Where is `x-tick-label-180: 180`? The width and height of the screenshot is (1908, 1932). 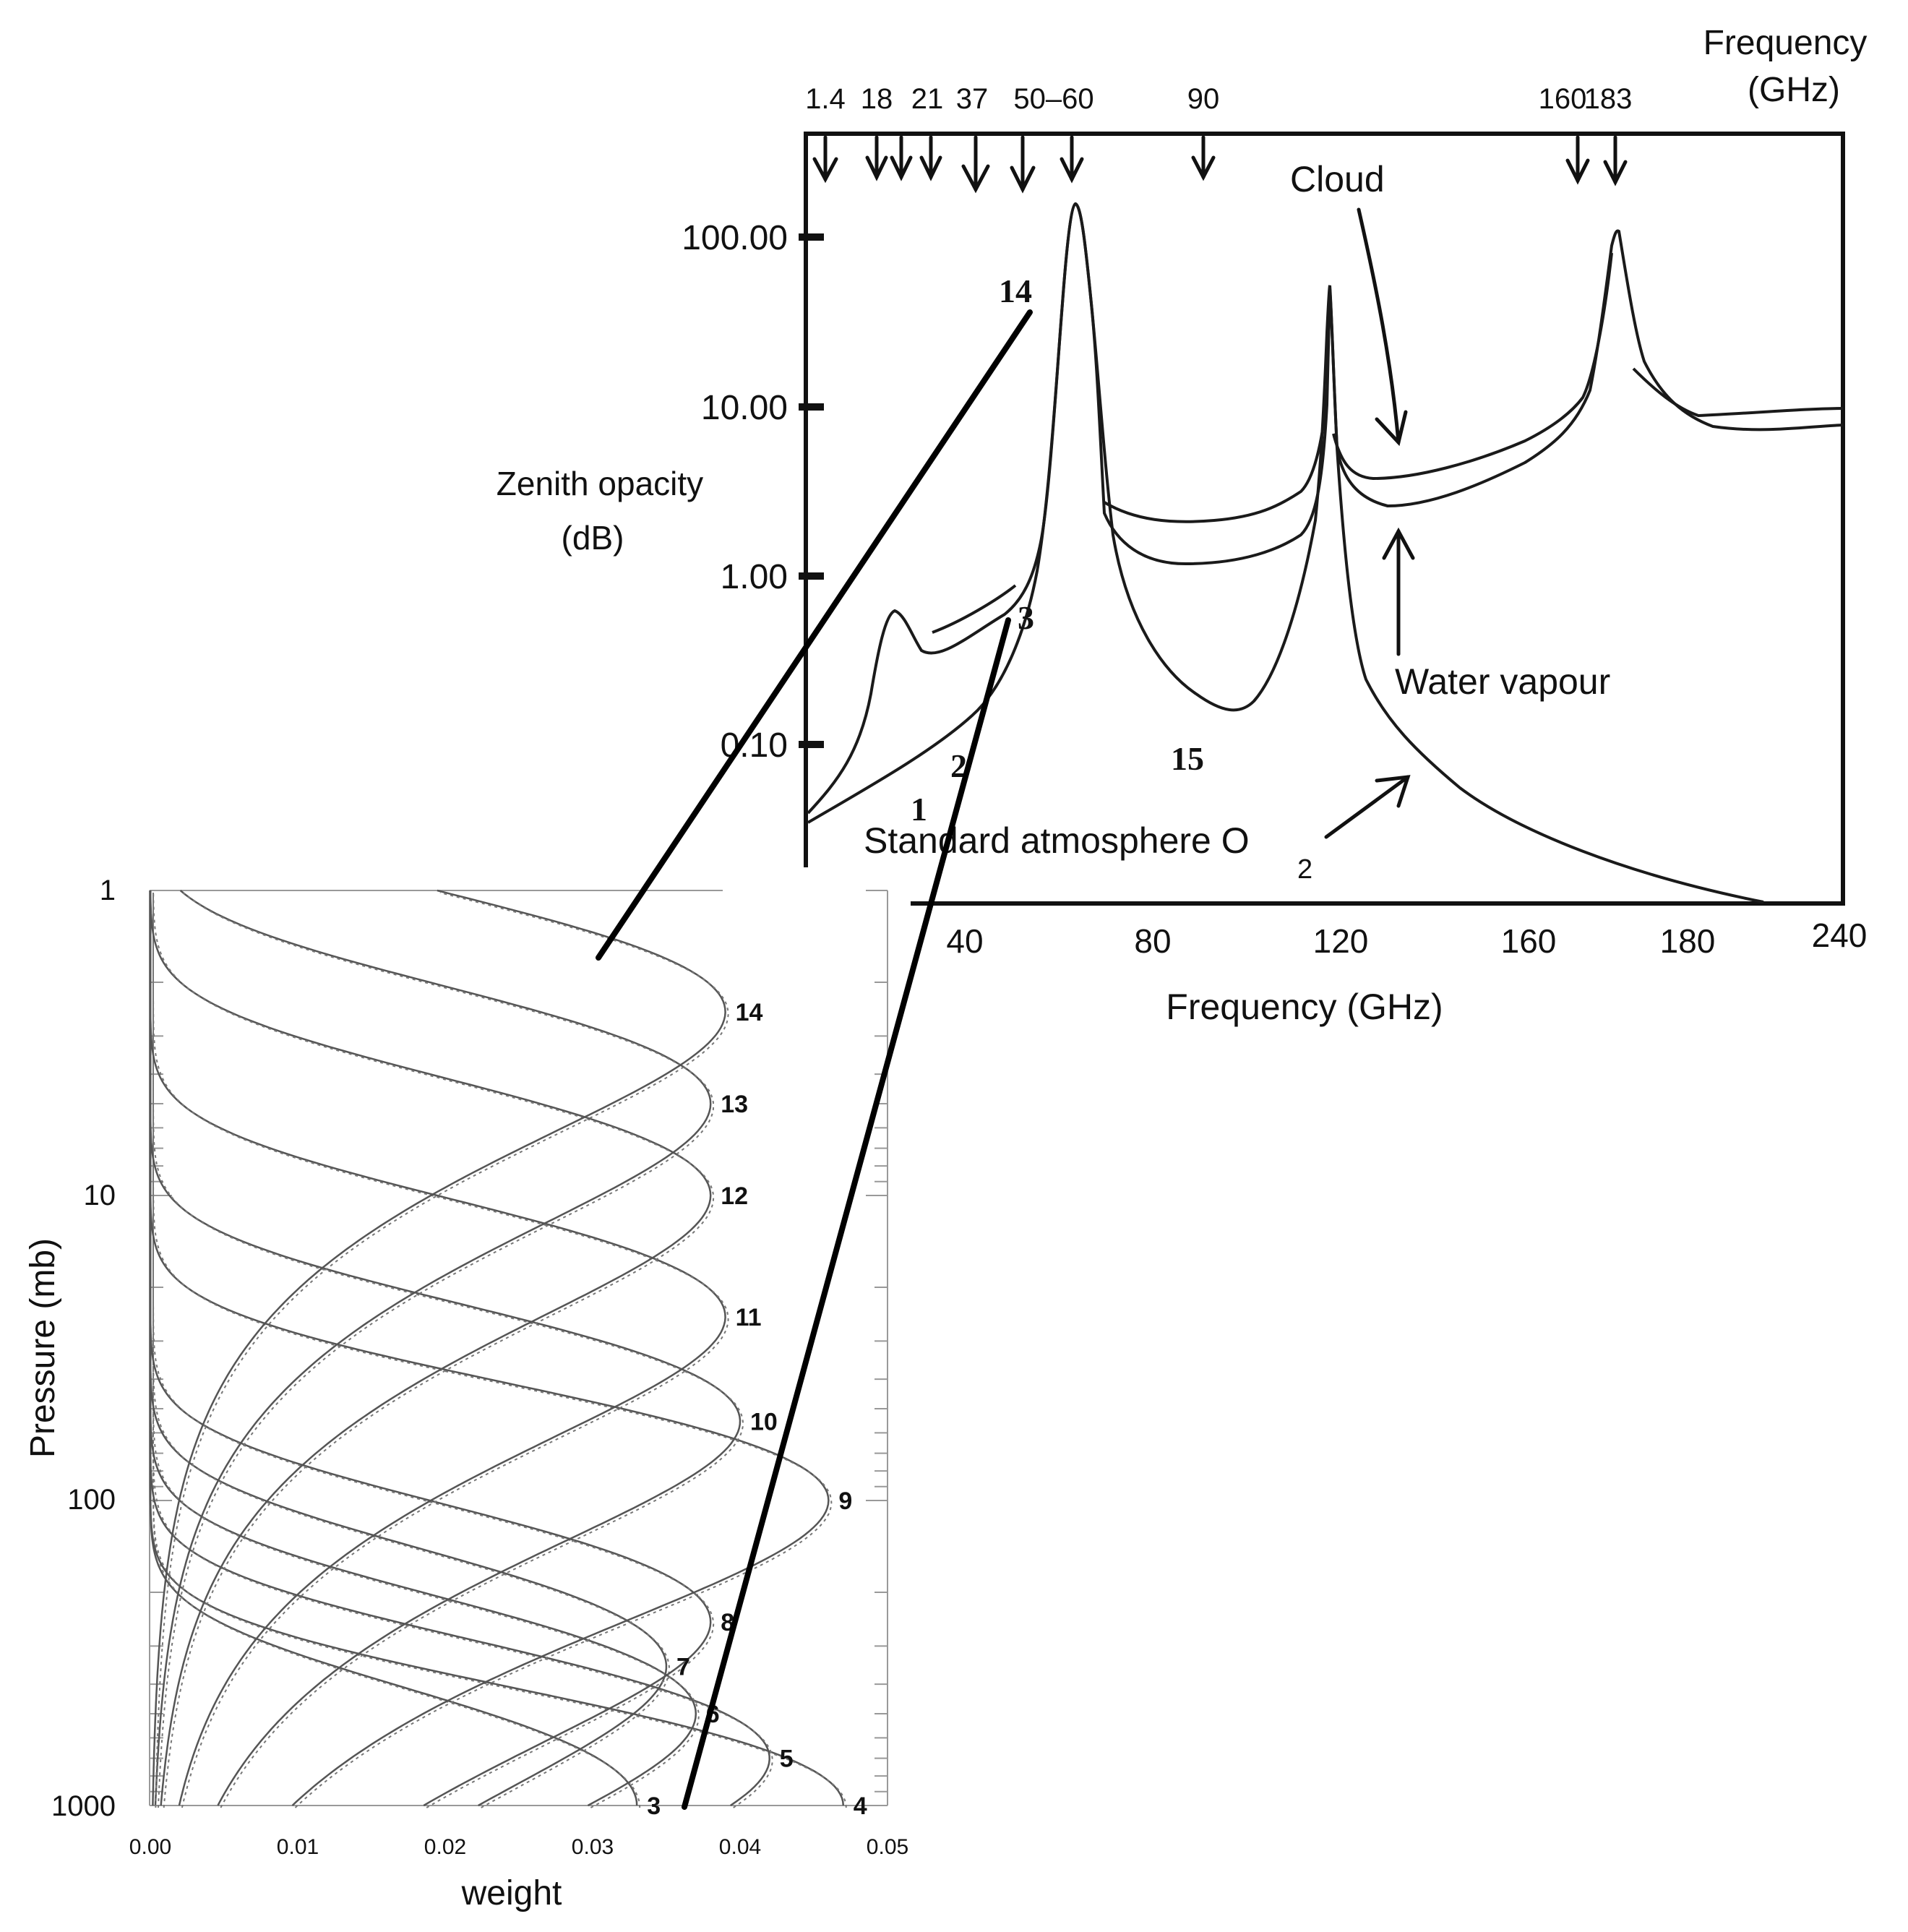 x-tick-label-180: 180 is located at coordinates (1688, 941).